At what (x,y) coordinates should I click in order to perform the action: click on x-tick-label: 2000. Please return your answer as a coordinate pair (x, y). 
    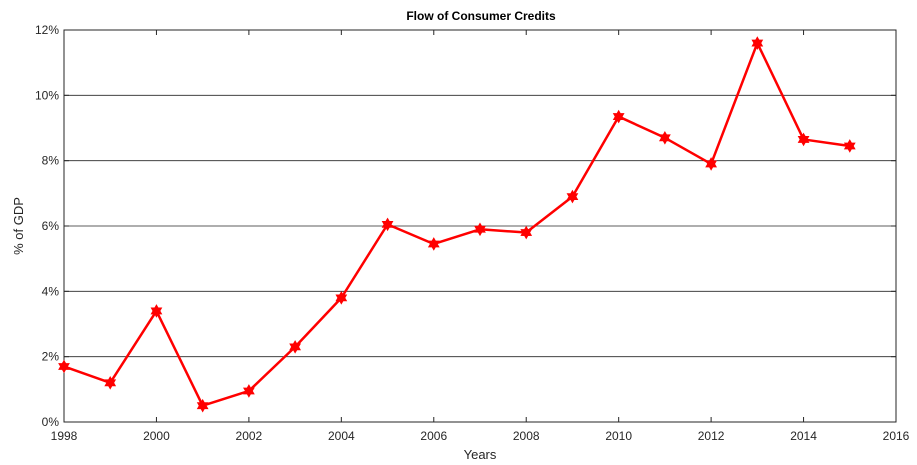
    Looking at the image, I should click on (156, 436).